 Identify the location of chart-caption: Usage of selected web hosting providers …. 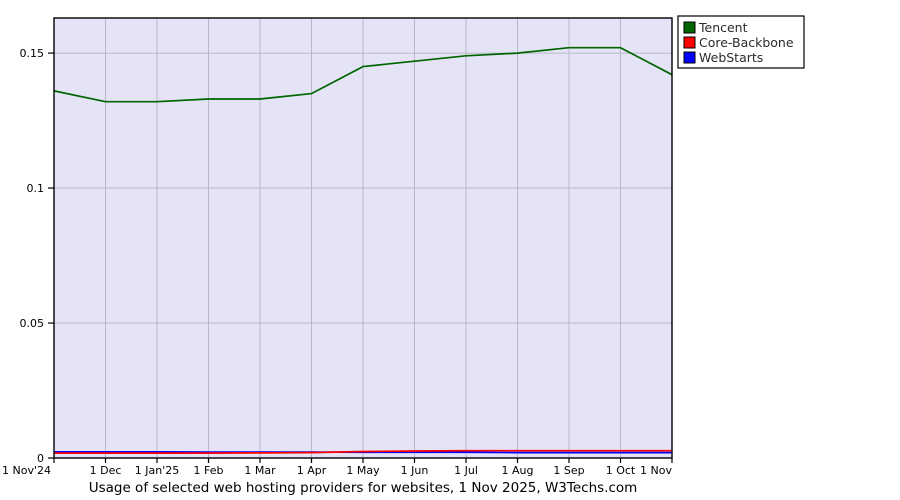
(363, 488).